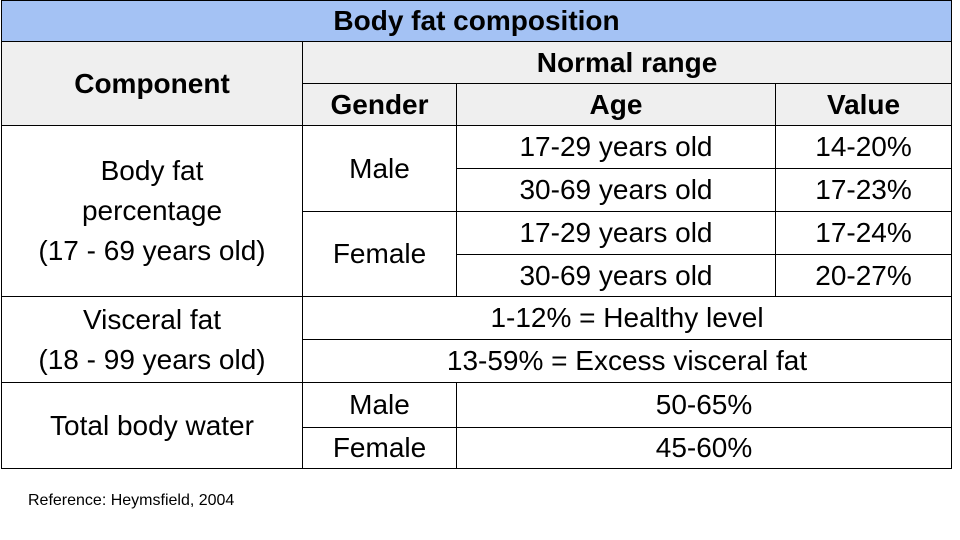  I want to click on header-age: Age, so click(616, 104).